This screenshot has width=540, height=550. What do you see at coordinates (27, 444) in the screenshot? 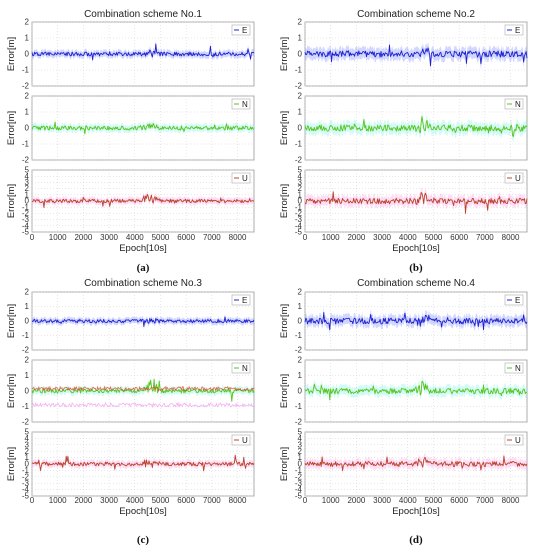
I see `y-tick-label: 3` at bounding box center [27, 444].